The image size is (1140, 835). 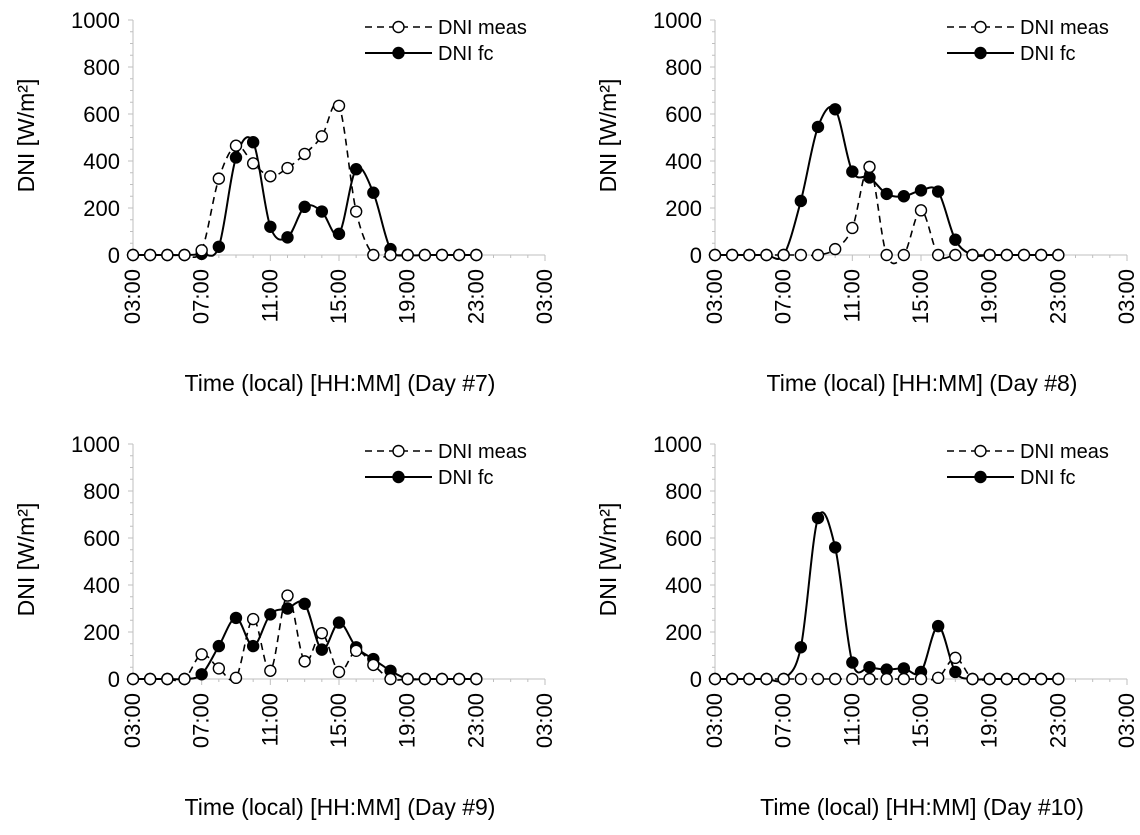 I want to click on legend-label: DNI fc, so click(x=1048, y=478).